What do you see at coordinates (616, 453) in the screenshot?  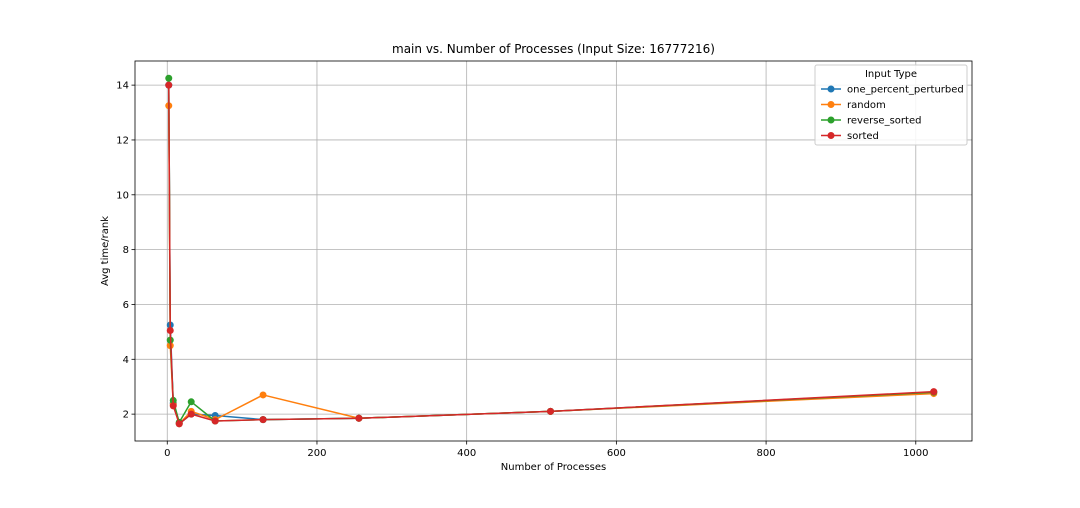 I see `x-tick-label: 600` at bounding box center [616, 453].